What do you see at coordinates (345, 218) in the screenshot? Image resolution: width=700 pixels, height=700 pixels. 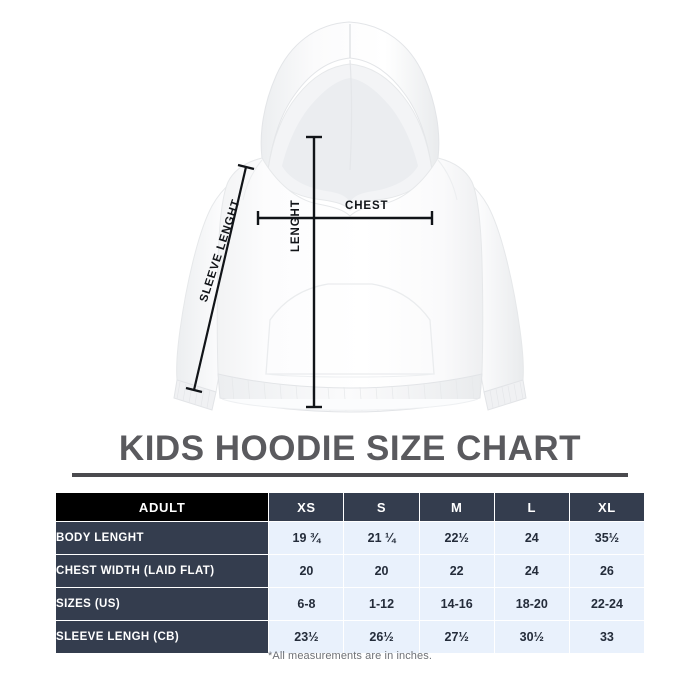 I see `chest-measure-line` at bounding box center [345, 218].